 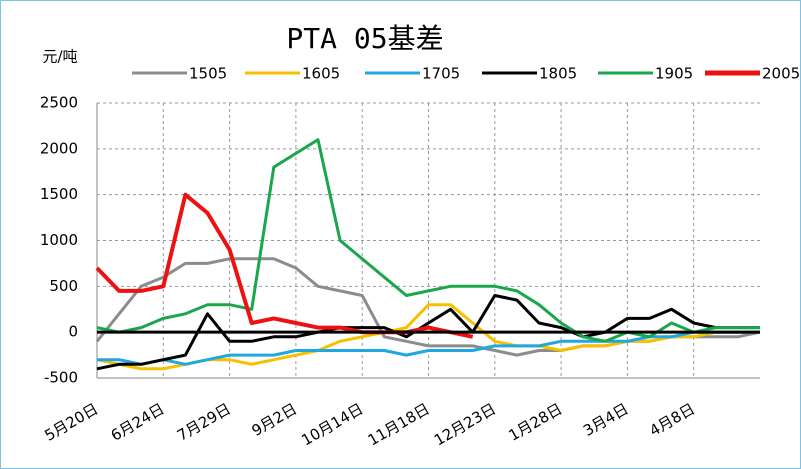 What do you see at coordinates (59, 194) in the screenshot?
I see `y-tick-label: 1500` at bounding box center [59, 194].